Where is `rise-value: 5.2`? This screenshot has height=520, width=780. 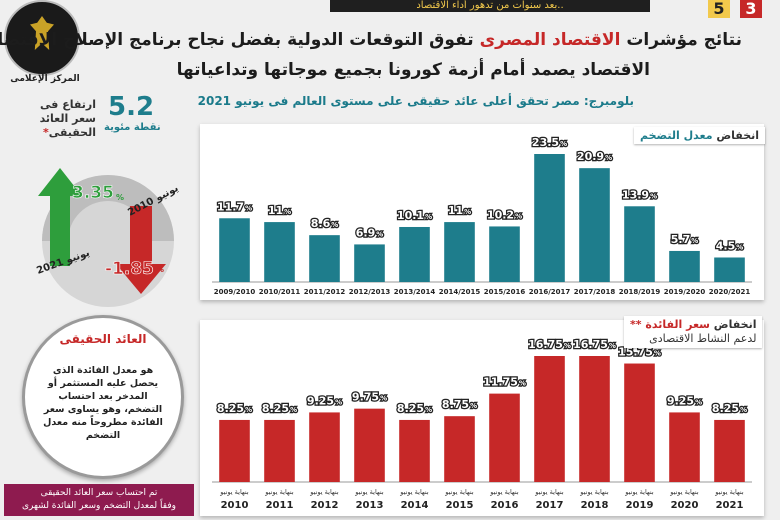 rise-value: 5.2 is located at coordinates (131, 107).